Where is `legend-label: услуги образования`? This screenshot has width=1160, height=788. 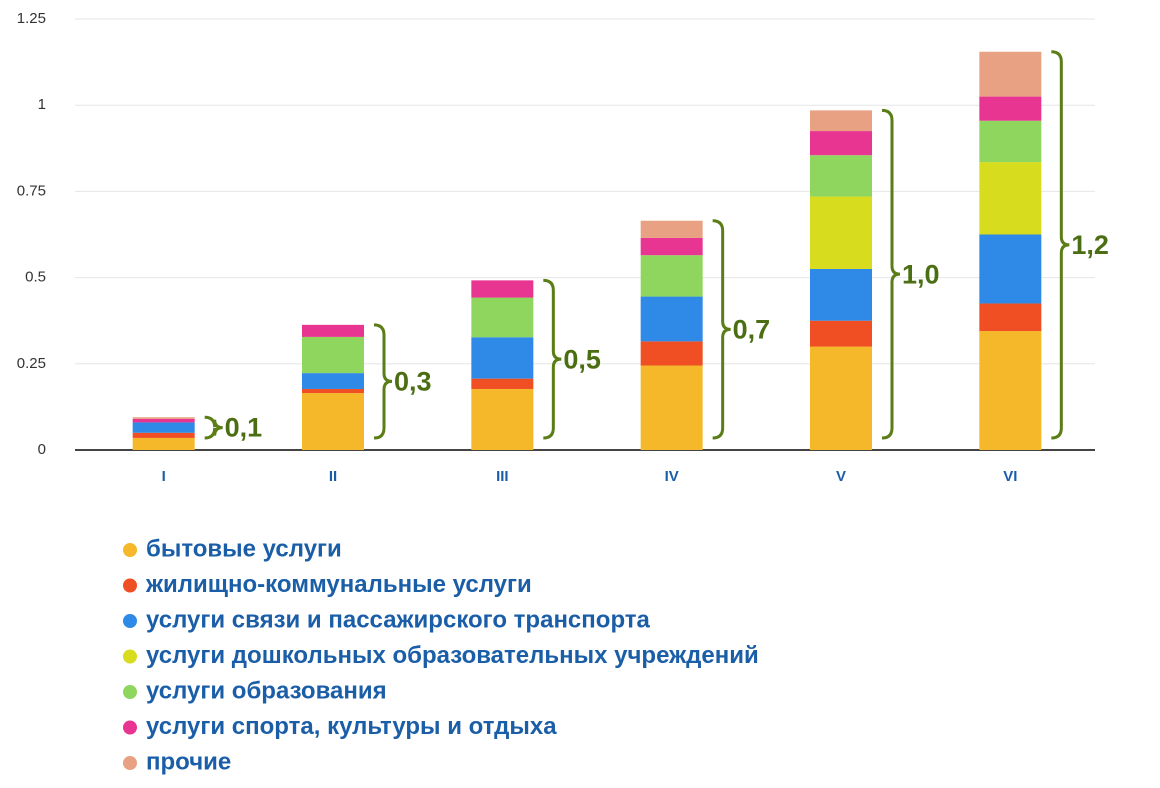 legend-label: услуги образования is located at coordinates (266, 690).